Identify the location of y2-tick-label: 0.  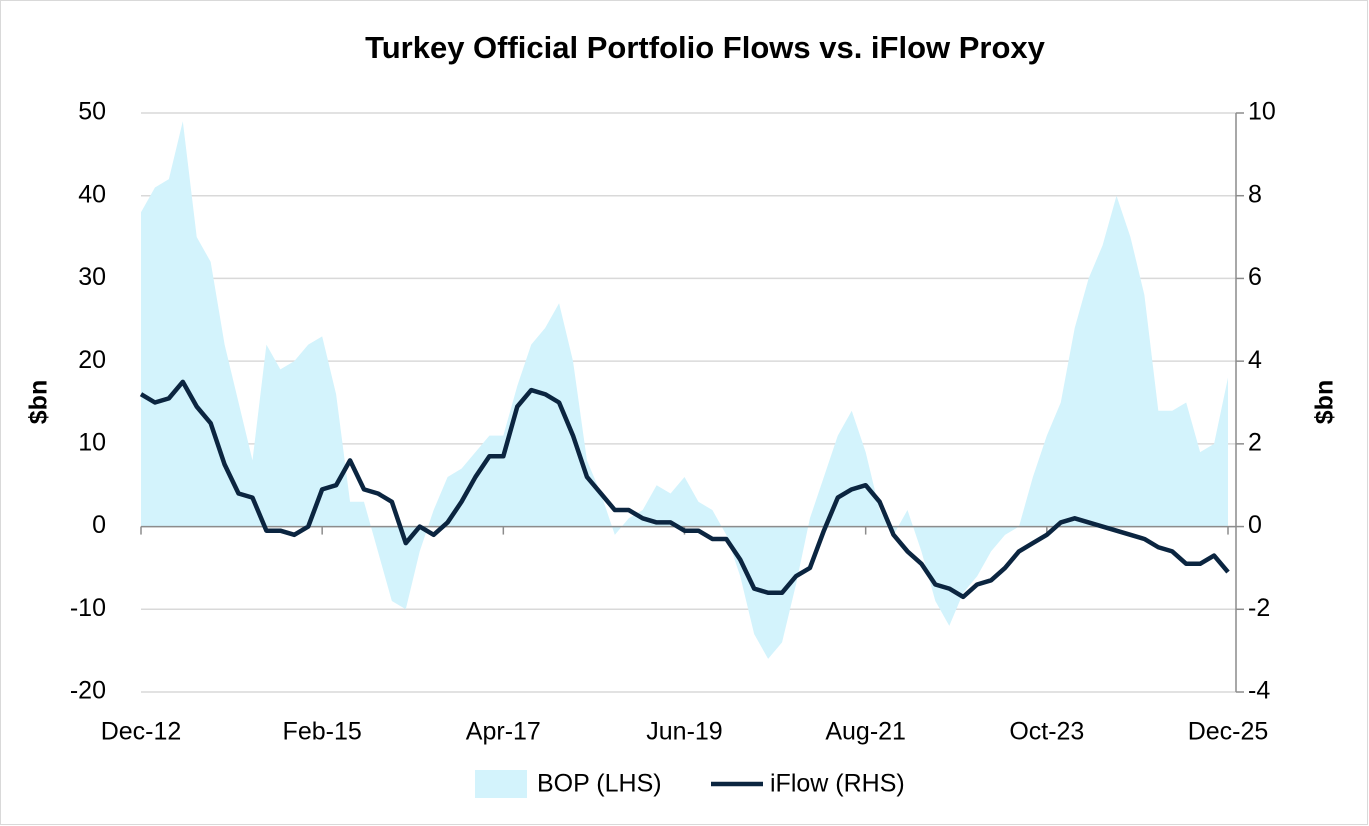
(1255, 525).